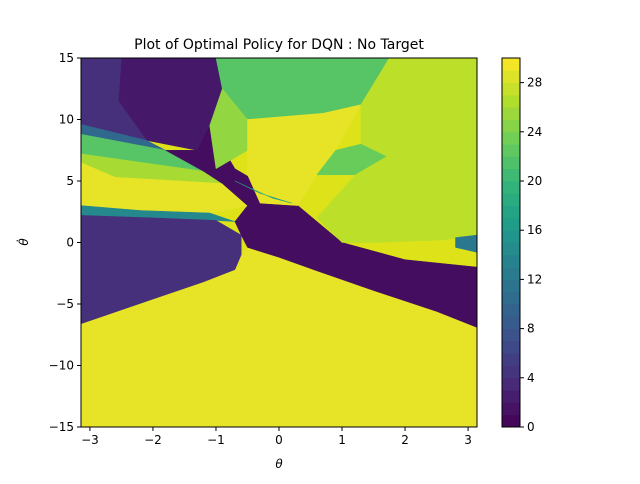 The width and height of the screenshot is (640, 484). Describe the element at coordinates (521, 245) in the screenshot. I see `colorbar: 0 4 8 12 16 20 24 28` at that location.